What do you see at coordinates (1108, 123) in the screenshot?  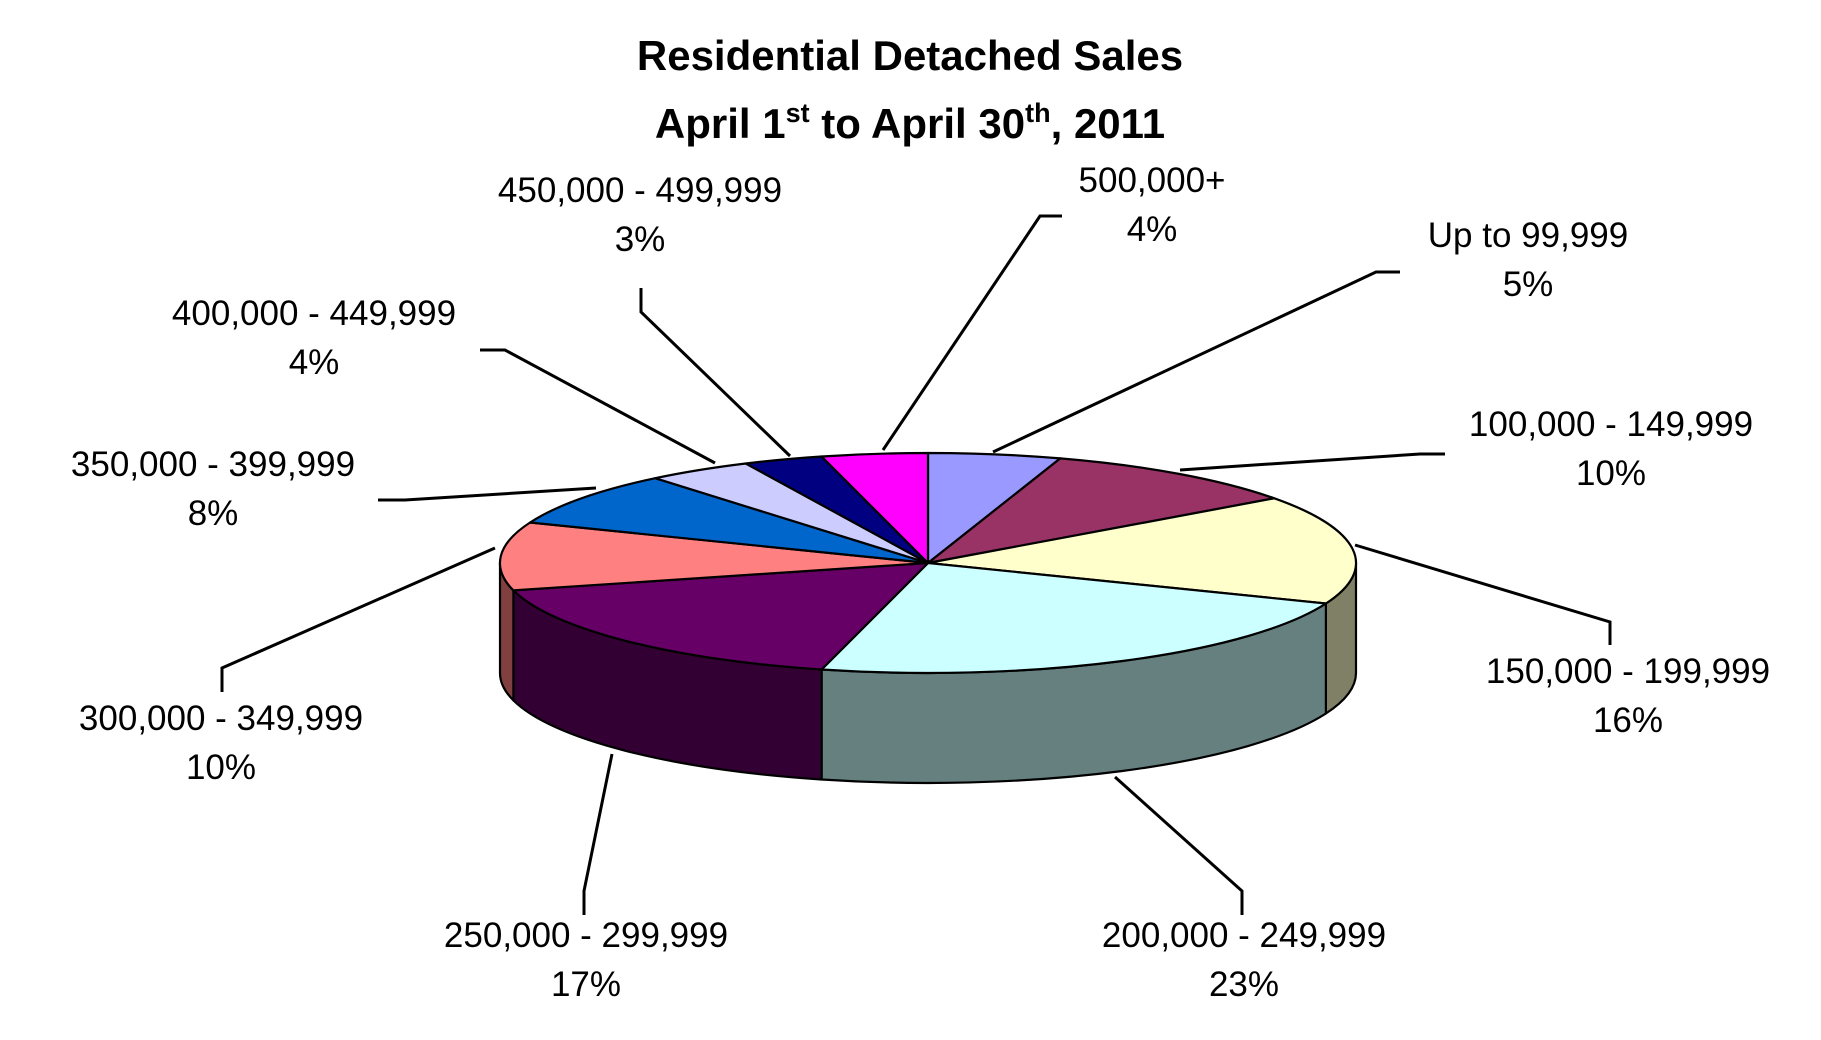 I see `subtitle-part-3: , 2011` at bounding box center [1108, 123].